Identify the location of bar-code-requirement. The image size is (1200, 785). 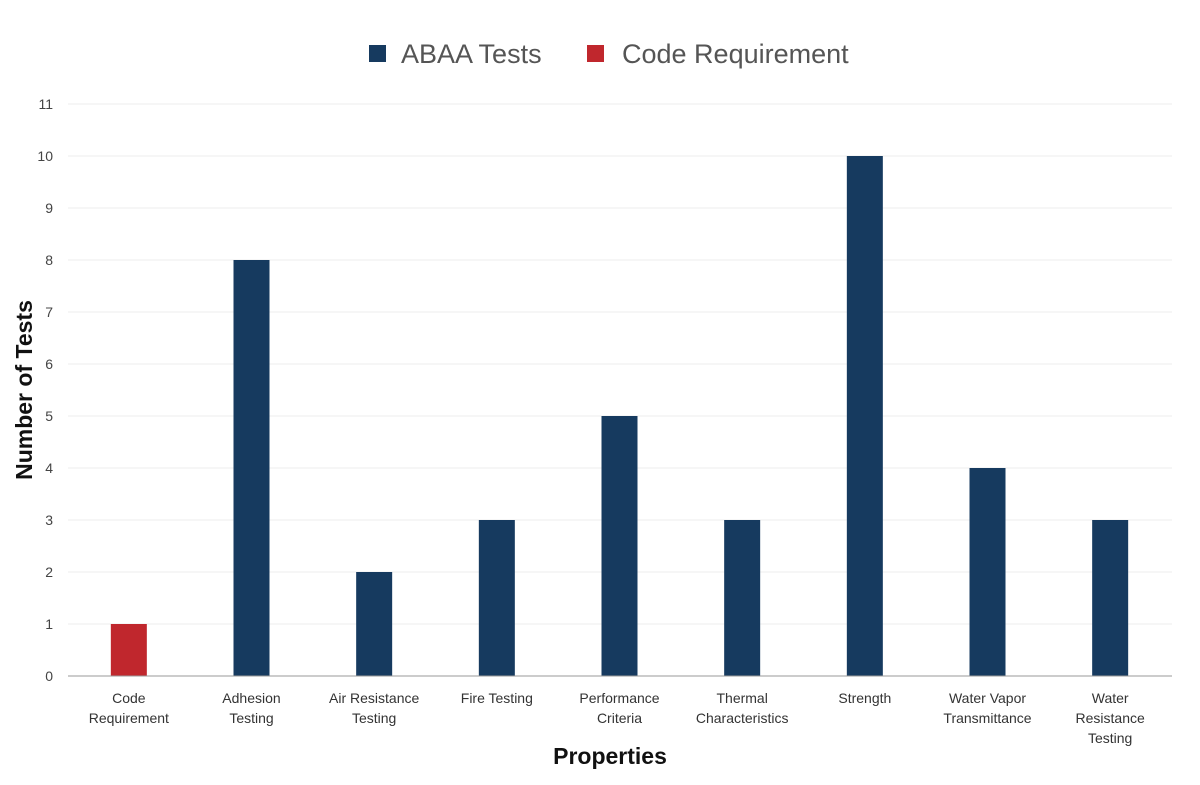
(128, 650).